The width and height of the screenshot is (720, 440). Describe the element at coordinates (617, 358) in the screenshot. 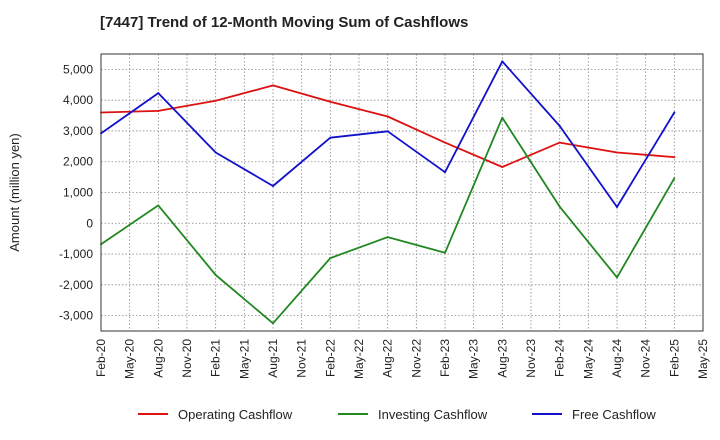

I see `x-tick-label: Aug-24` at that location.